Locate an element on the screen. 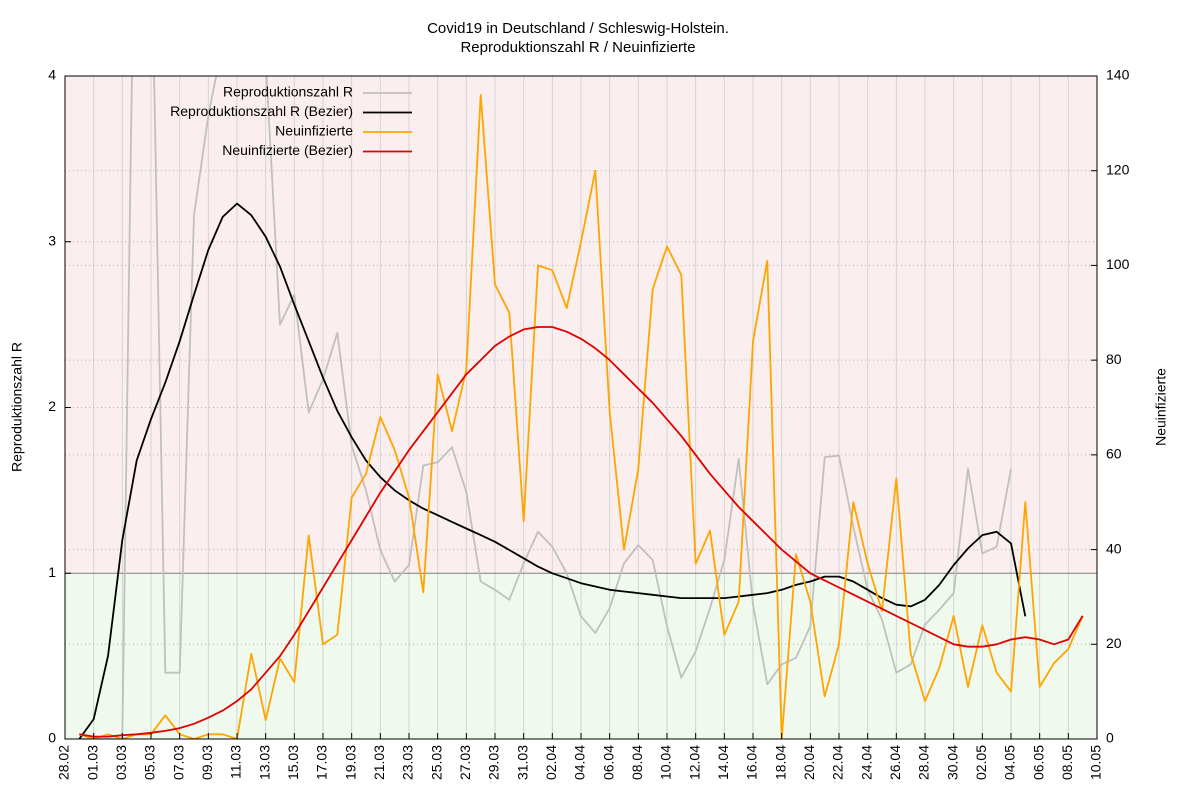 The width and height of the screenshot is (1200, 800). y2-tick-label: 140 is located at coordinates (1118, 75).